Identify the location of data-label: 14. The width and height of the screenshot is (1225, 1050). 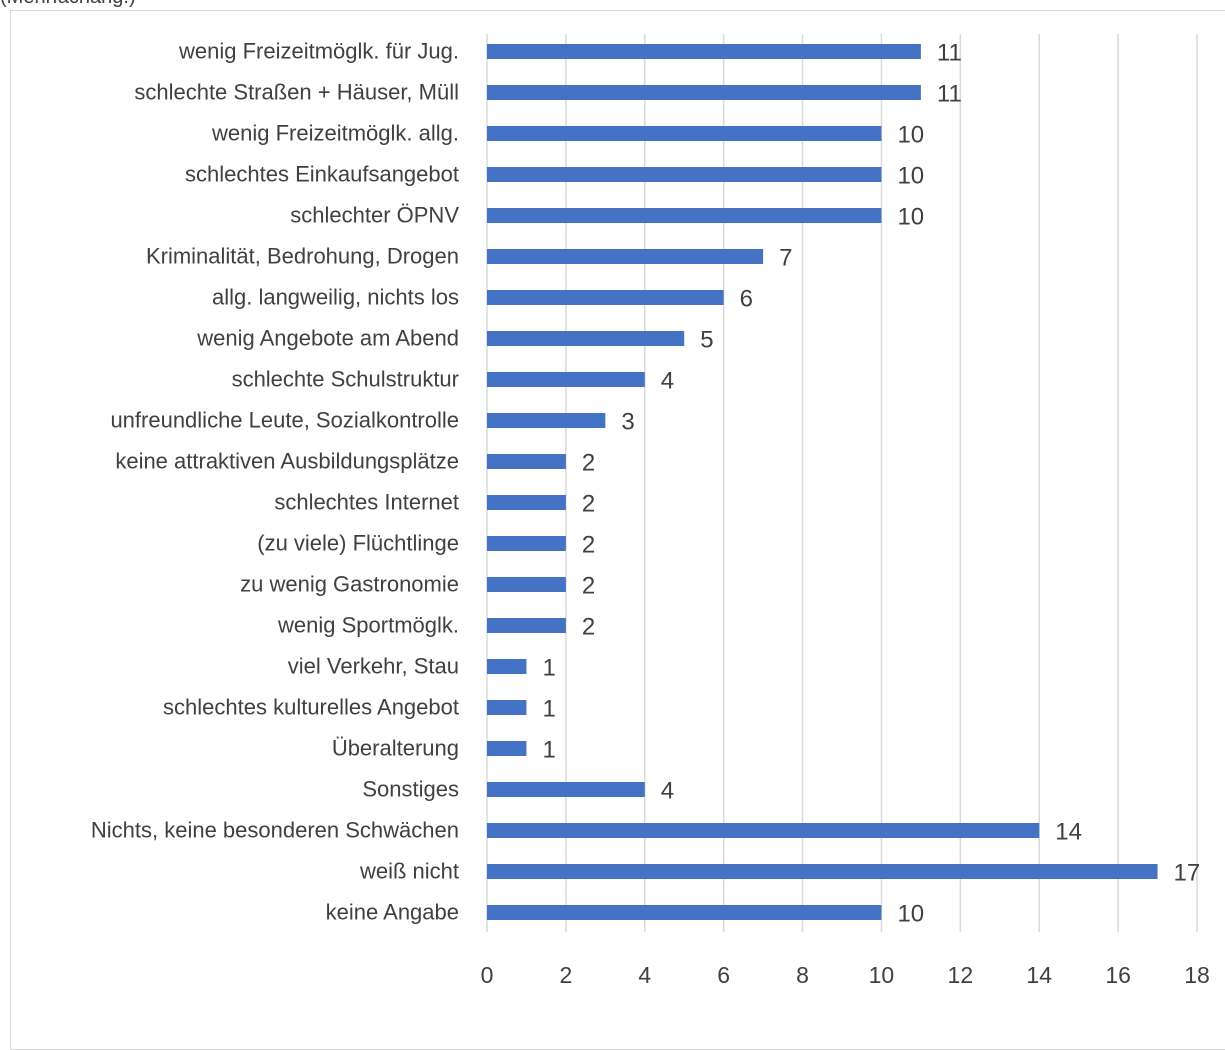
(1068, 832).